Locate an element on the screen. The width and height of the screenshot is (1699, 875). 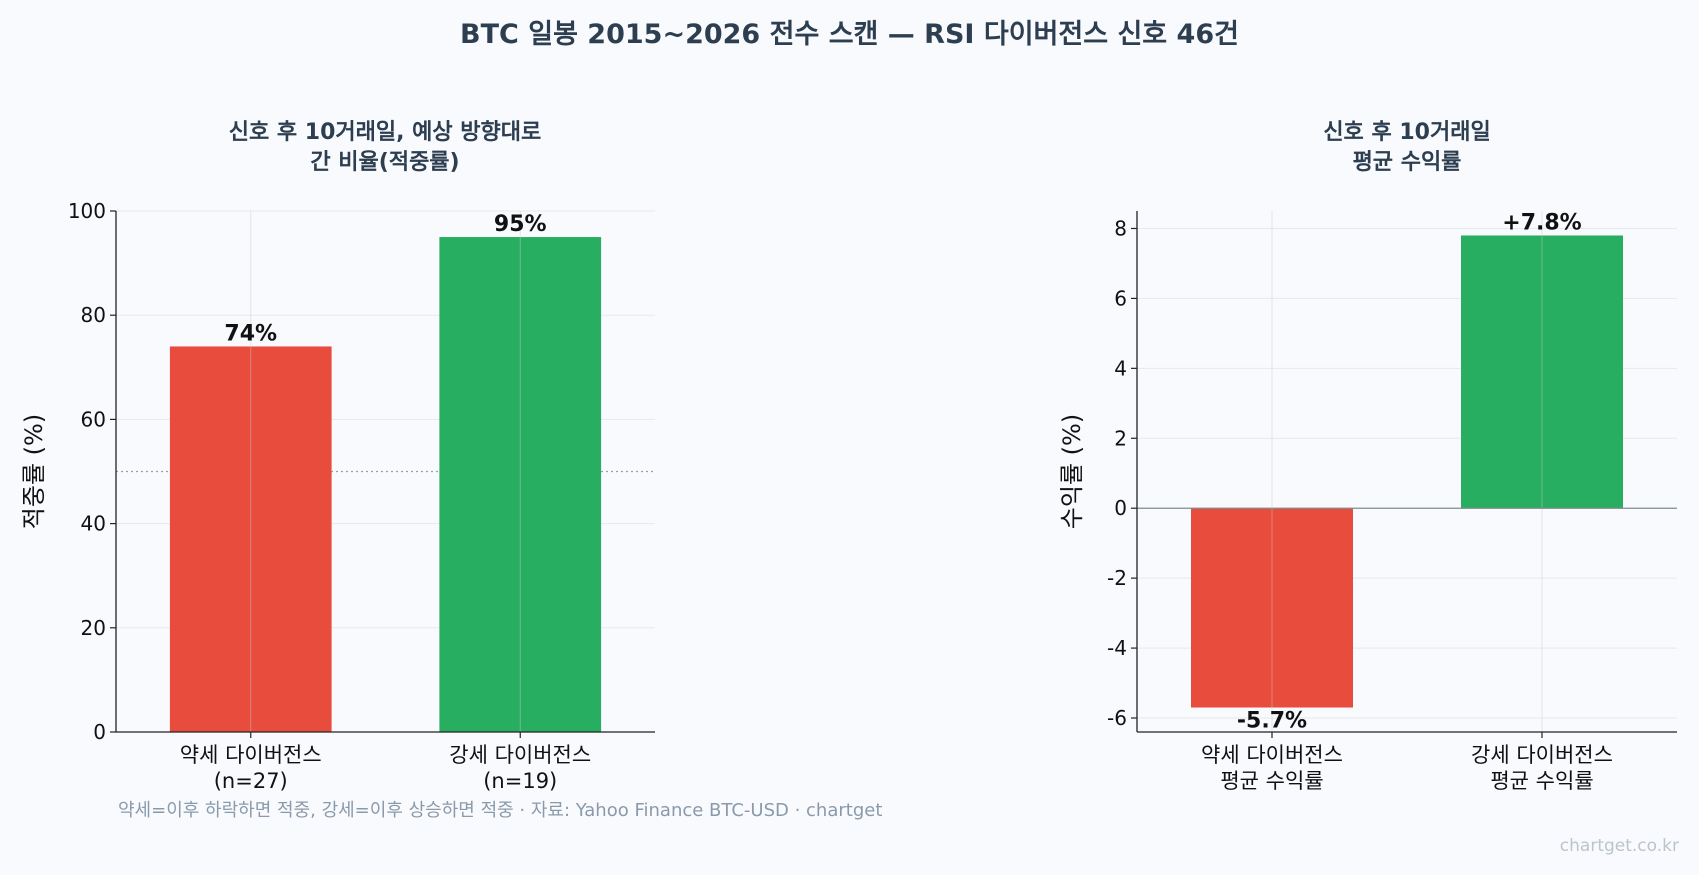
right-panel-title: 신호 후 10거래일 평균 수익률 is located at coordinates (1407, 148).